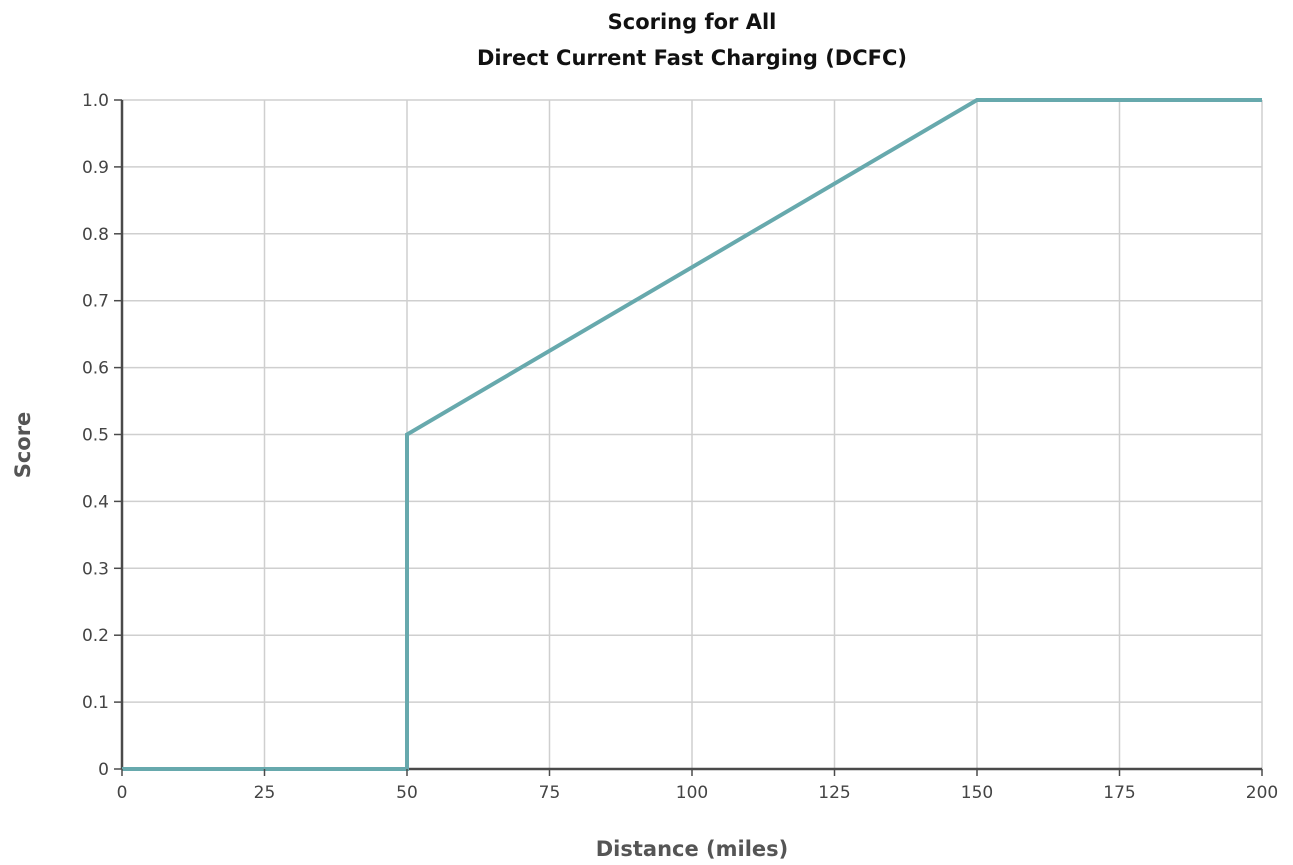 This screenshot has width=1293, height=865. I want to click on y-tick-label: 0.6, so click(95, 369).